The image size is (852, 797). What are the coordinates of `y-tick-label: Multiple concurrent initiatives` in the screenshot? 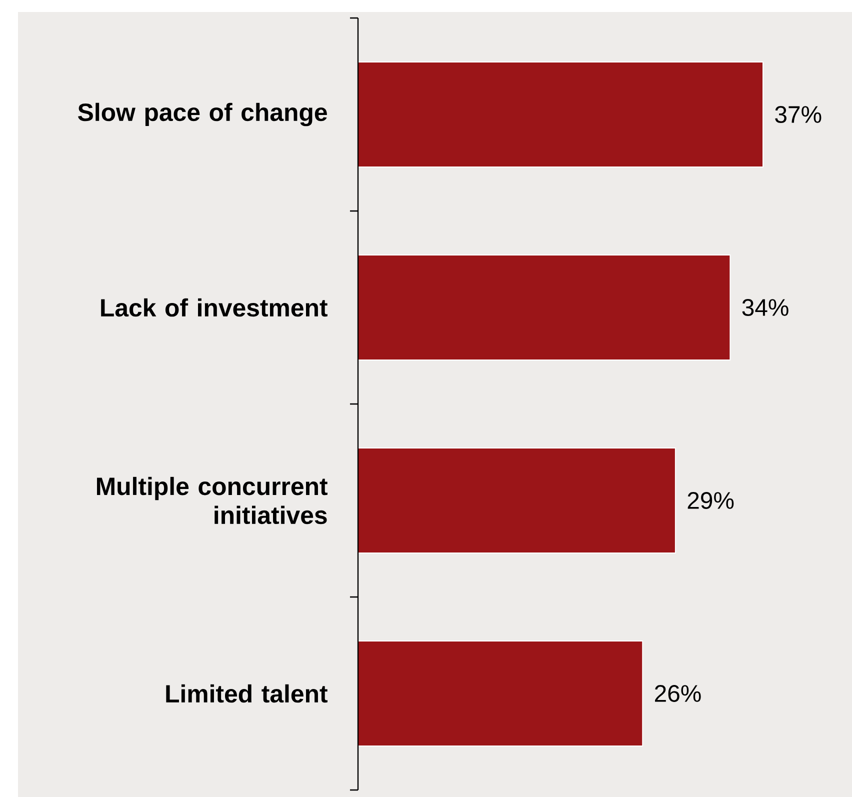 It's located at (212, 500).